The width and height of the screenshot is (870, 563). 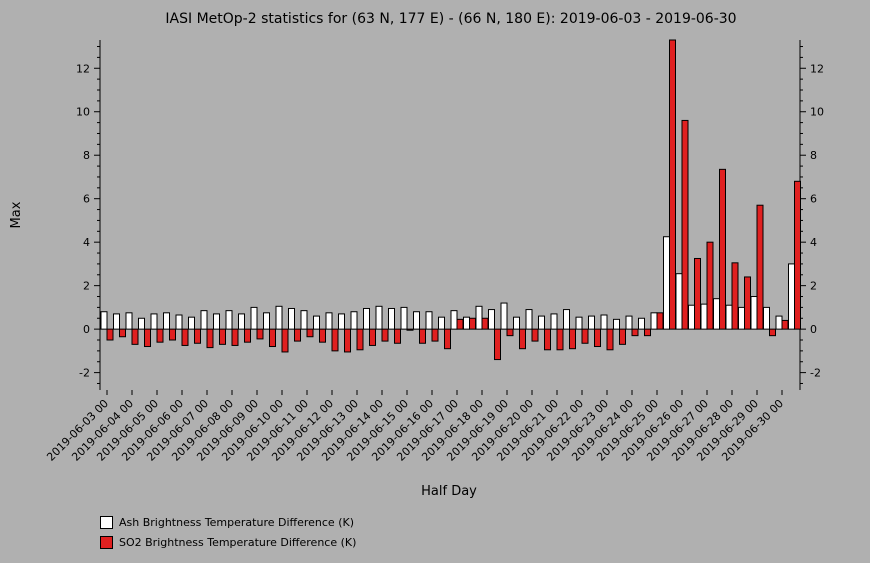 What do you see at coordinates (817, 68) in the screenshot?
I see `y-tick-label-right: 12` at bounding box center [817, 68].